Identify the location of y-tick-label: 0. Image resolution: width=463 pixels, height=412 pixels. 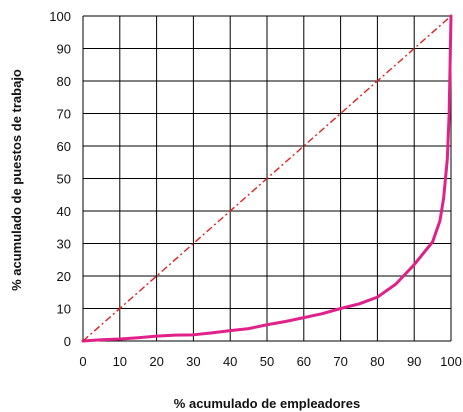
(67, 341).